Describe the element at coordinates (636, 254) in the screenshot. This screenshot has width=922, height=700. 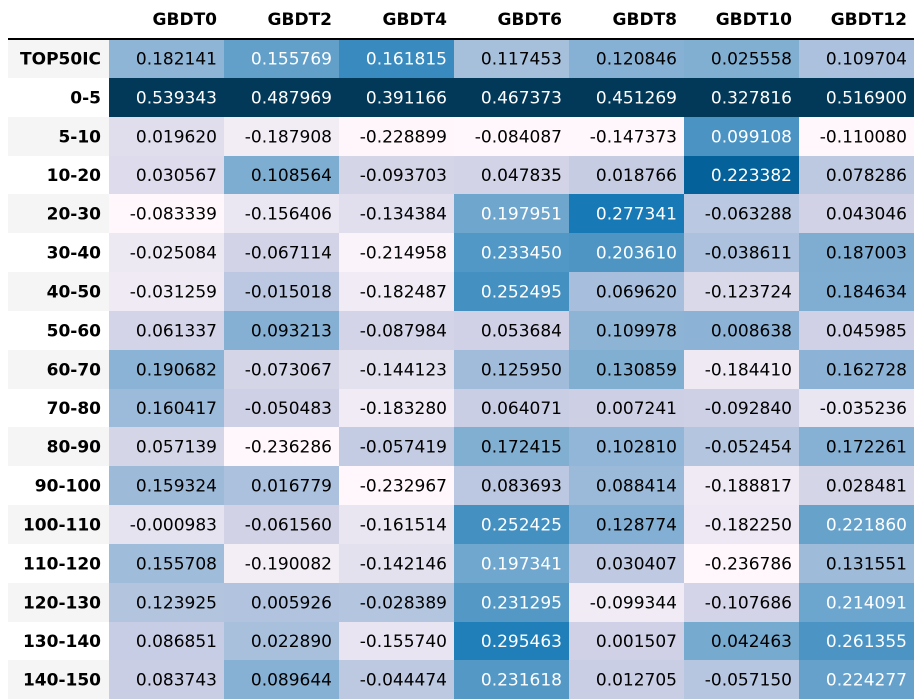
I see `cell-value-label: 0.203610` at that location.